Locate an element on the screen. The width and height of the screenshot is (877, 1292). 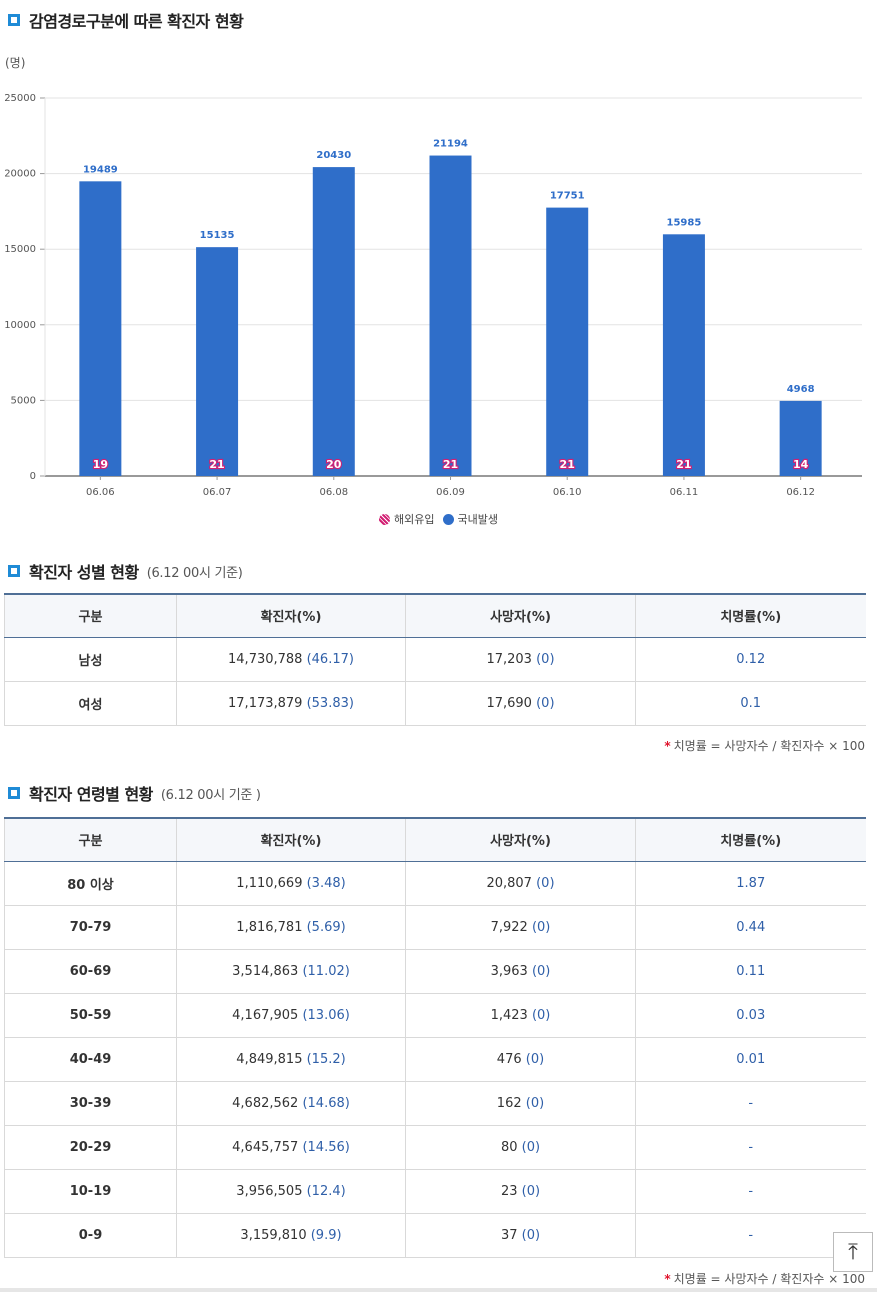
bar-value-label: 4968 is located at coordinates (801, 389).